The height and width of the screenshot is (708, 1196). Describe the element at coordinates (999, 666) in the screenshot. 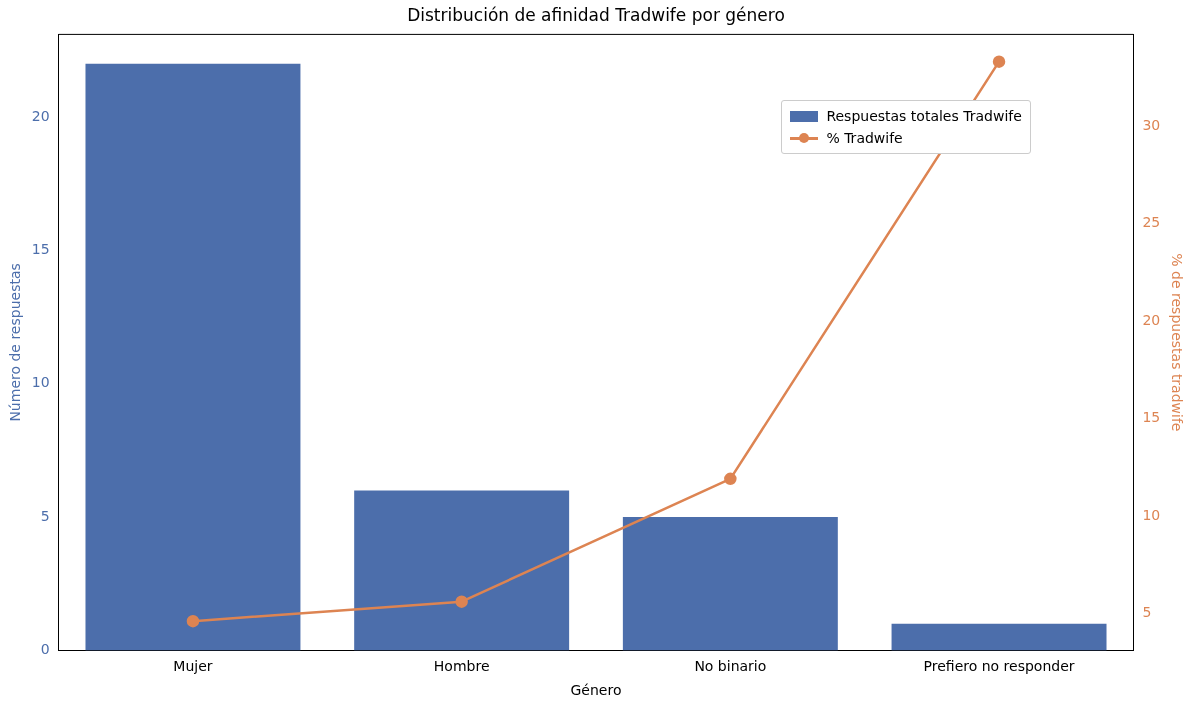

I see `x-tick-label: Prefiero no responder` at that location.